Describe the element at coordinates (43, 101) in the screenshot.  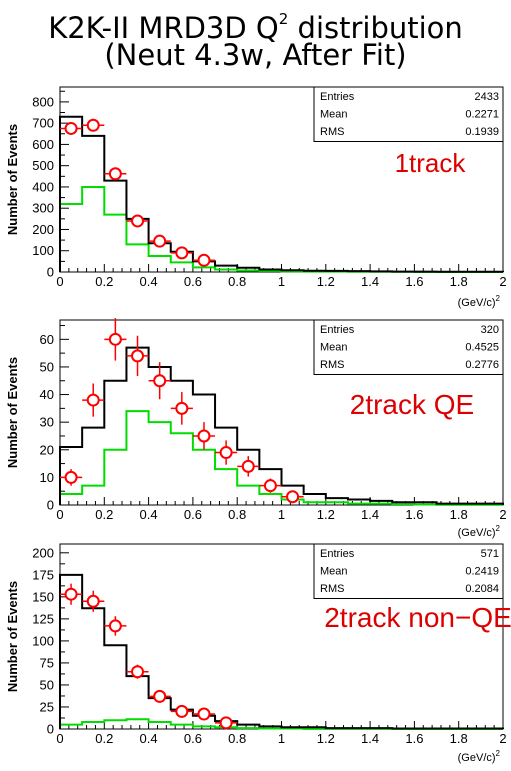
I see `y-tick-label: 800` at that location.